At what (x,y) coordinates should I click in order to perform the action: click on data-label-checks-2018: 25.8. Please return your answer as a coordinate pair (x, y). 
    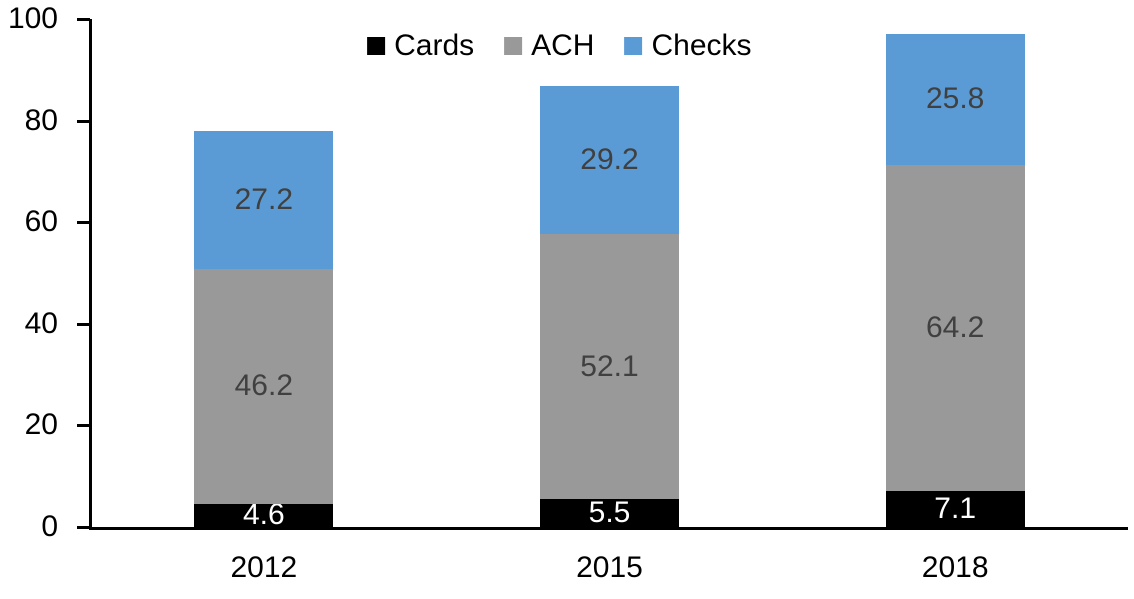
    Looking at the image, I should click on (955, 99).